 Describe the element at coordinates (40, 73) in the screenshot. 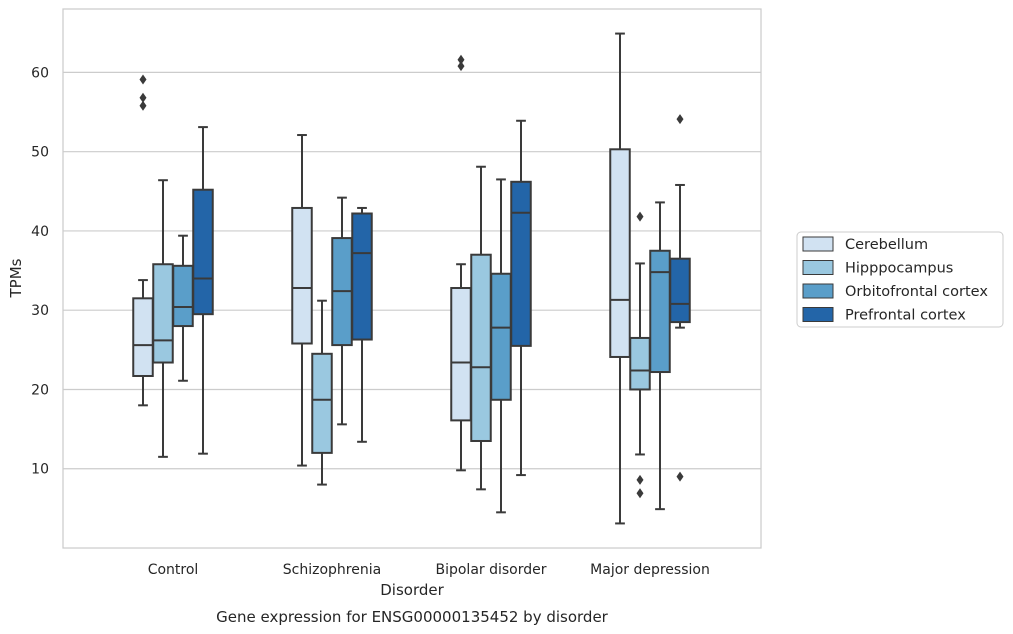

I see `y-tick-label: 60` at that location.